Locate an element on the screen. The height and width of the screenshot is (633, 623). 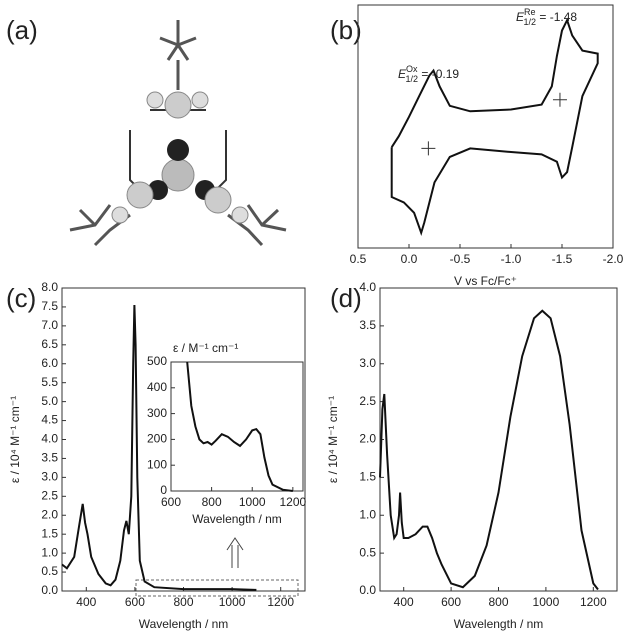
panel-label: (b) is located at coordinates (346, 30).